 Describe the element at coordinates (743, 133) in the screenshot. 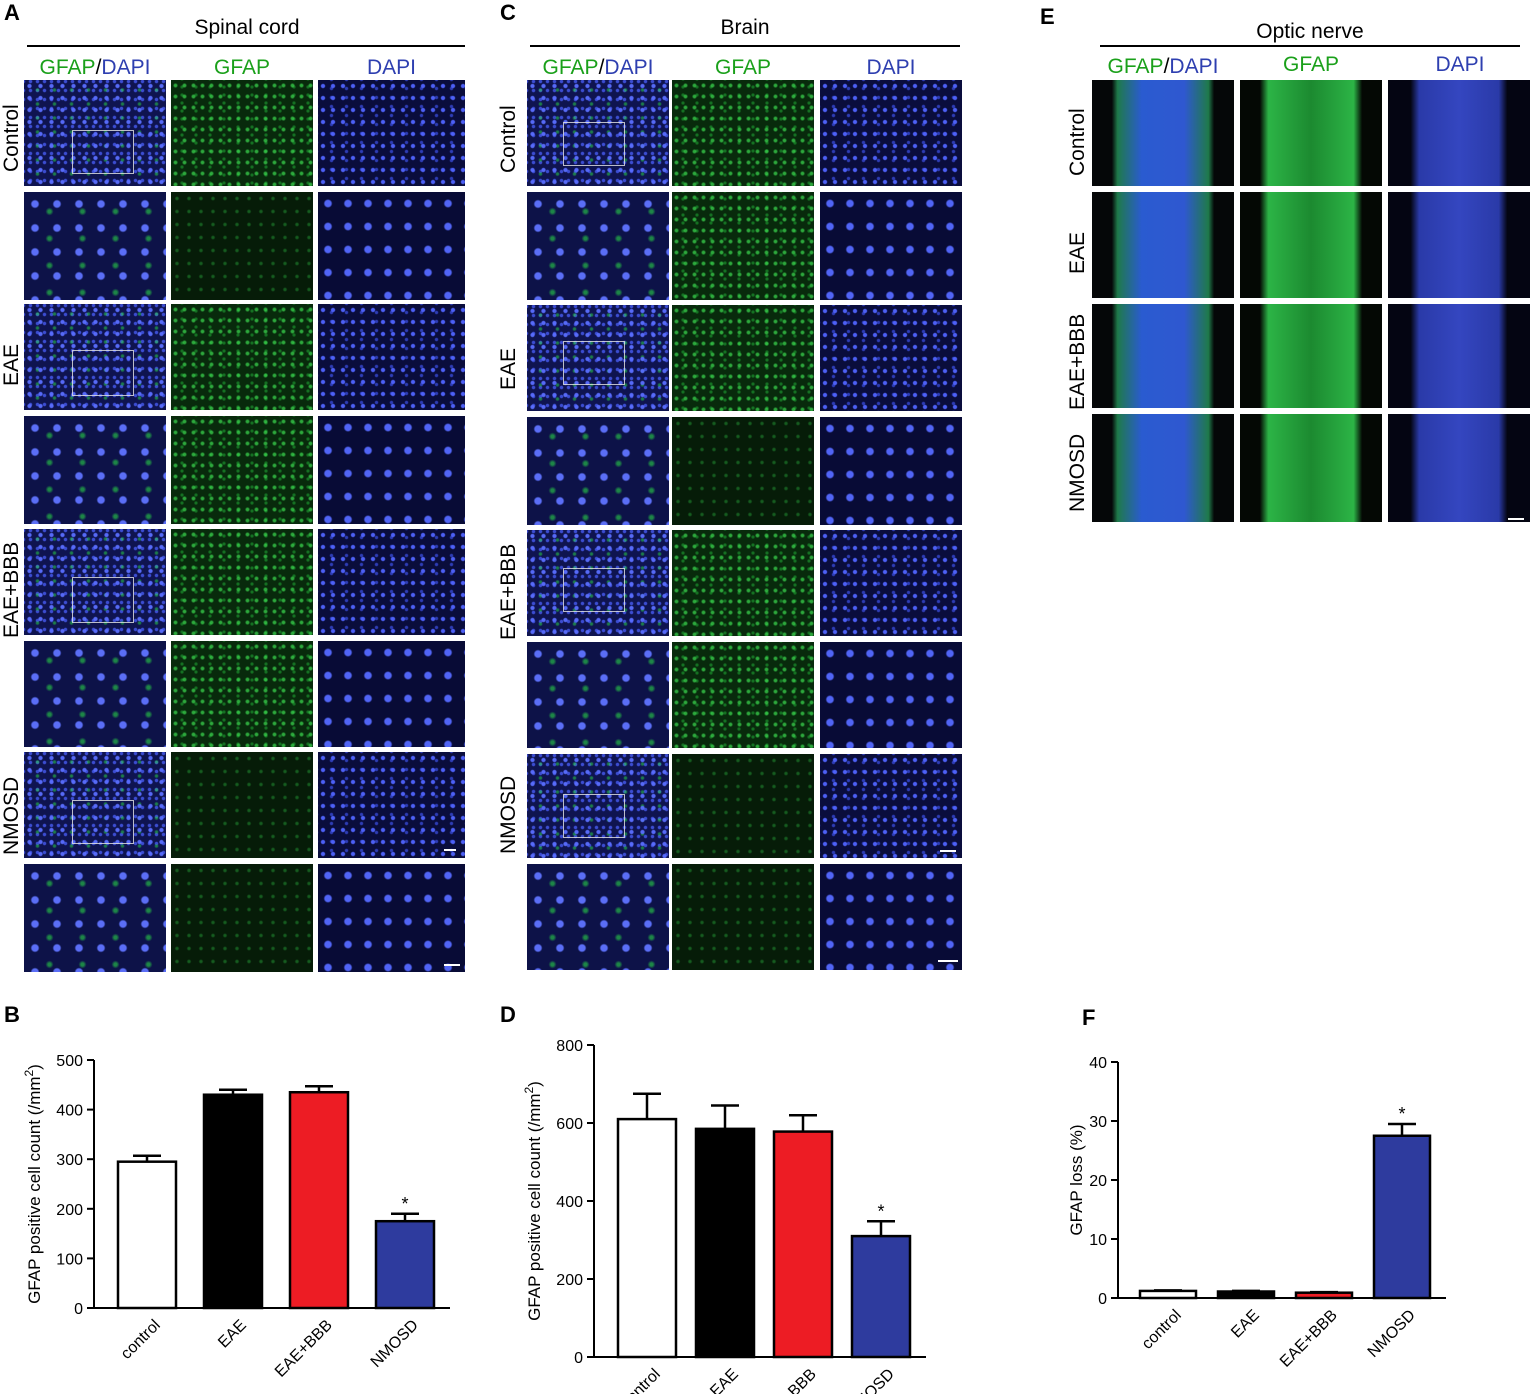

I see `brain-control-gfap` at that location.